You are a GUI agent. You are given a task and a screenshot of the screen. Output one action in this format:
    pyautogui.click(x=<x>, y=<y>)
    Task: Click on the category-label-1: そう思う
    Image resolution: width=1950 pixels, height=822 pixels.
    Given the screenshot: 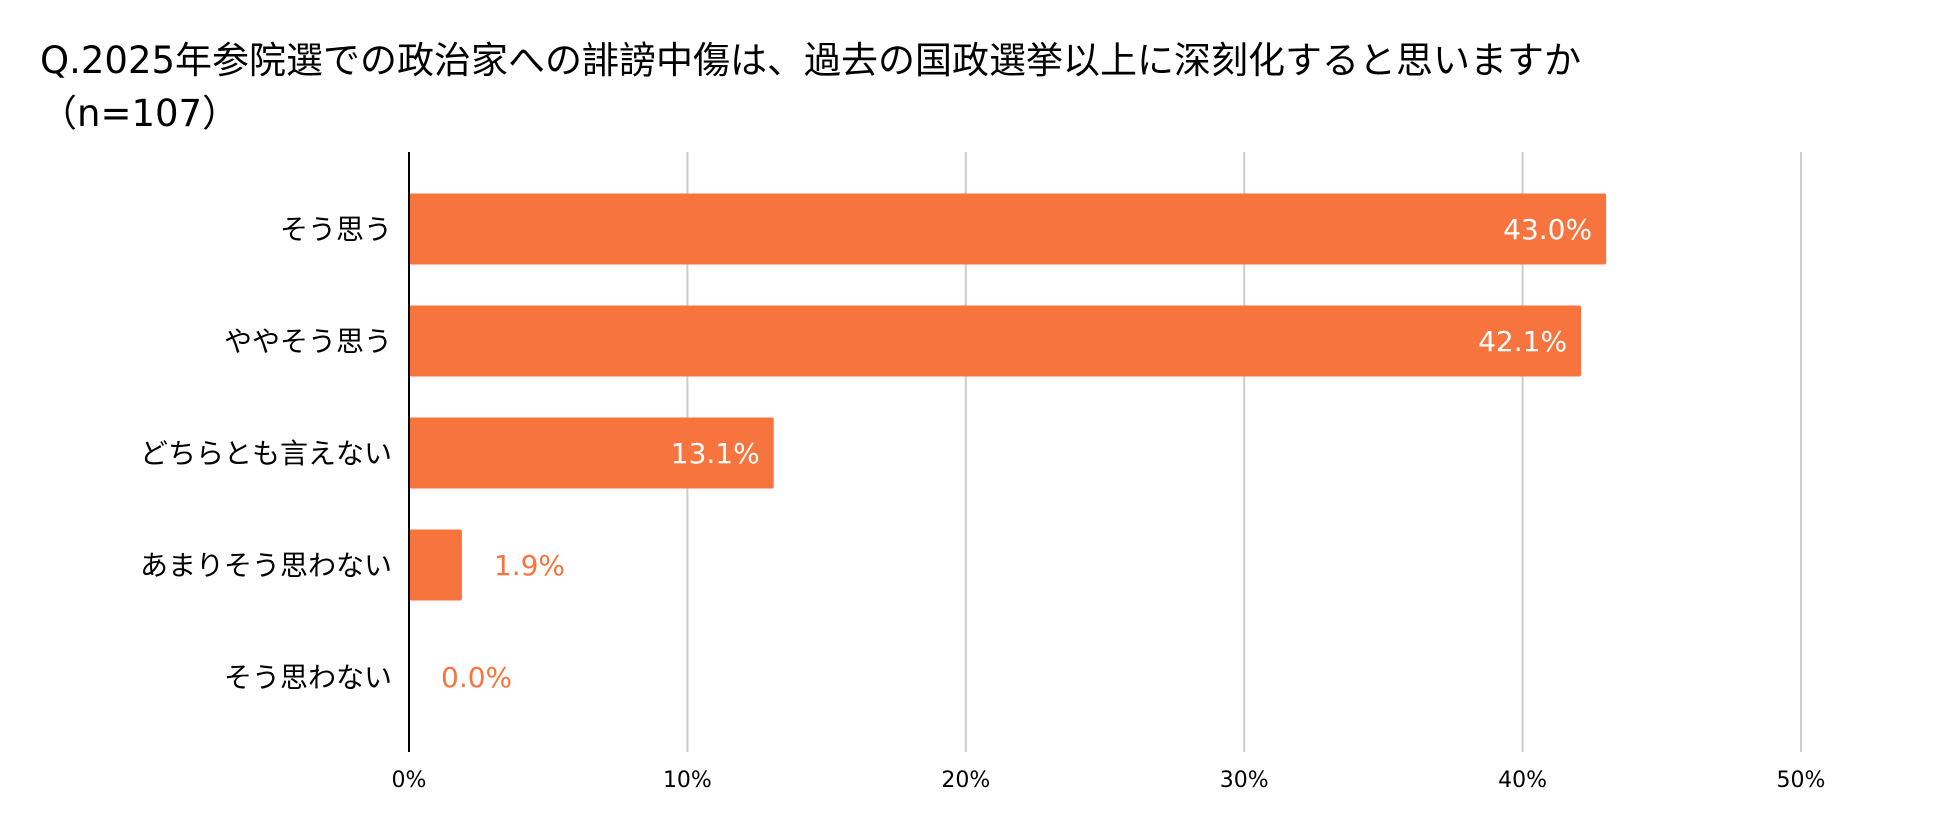 What is the action you would take?
    pyautogui.click(x=336, y=229)
    